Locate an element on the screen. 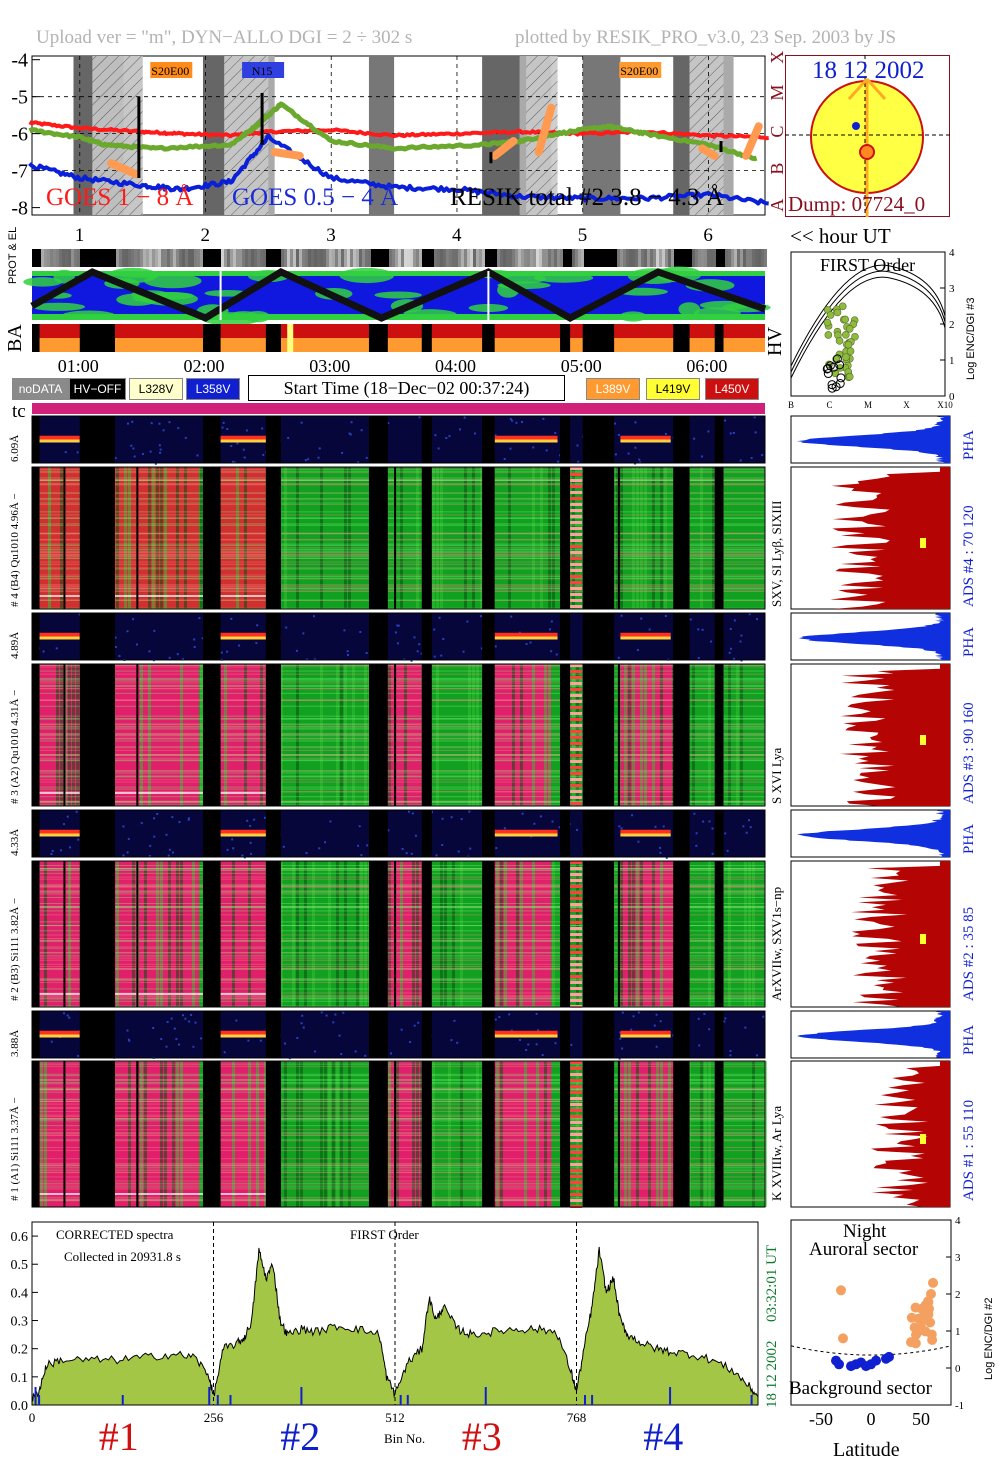 This screenshot has width=1004, height=1477. spectrum-ytick-label: 0.6 is located at coordinates (20, 1237).